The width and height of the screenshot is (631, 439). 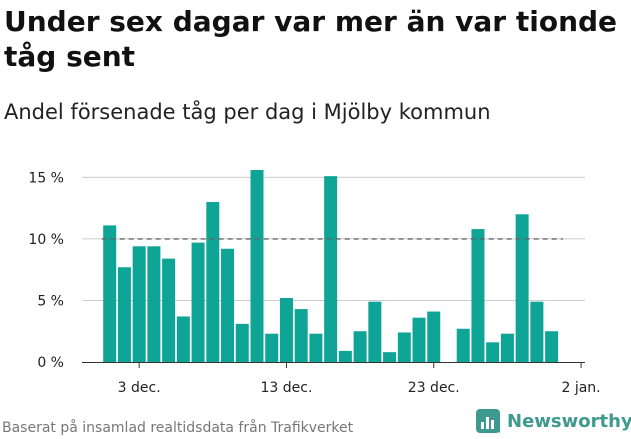 I want to click on newsworthy-logo: Newsworthy, so click(x=553, y=421).